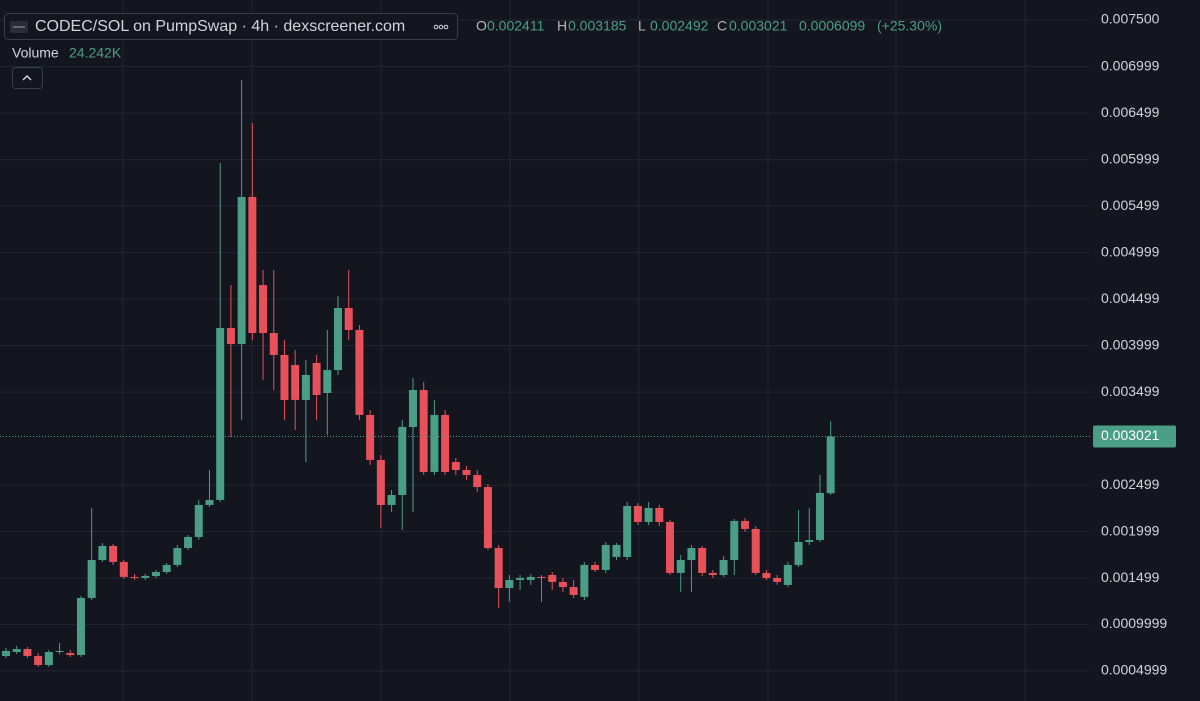  I want to click on y-tick-label: 0.006999, so click(1130, 65).